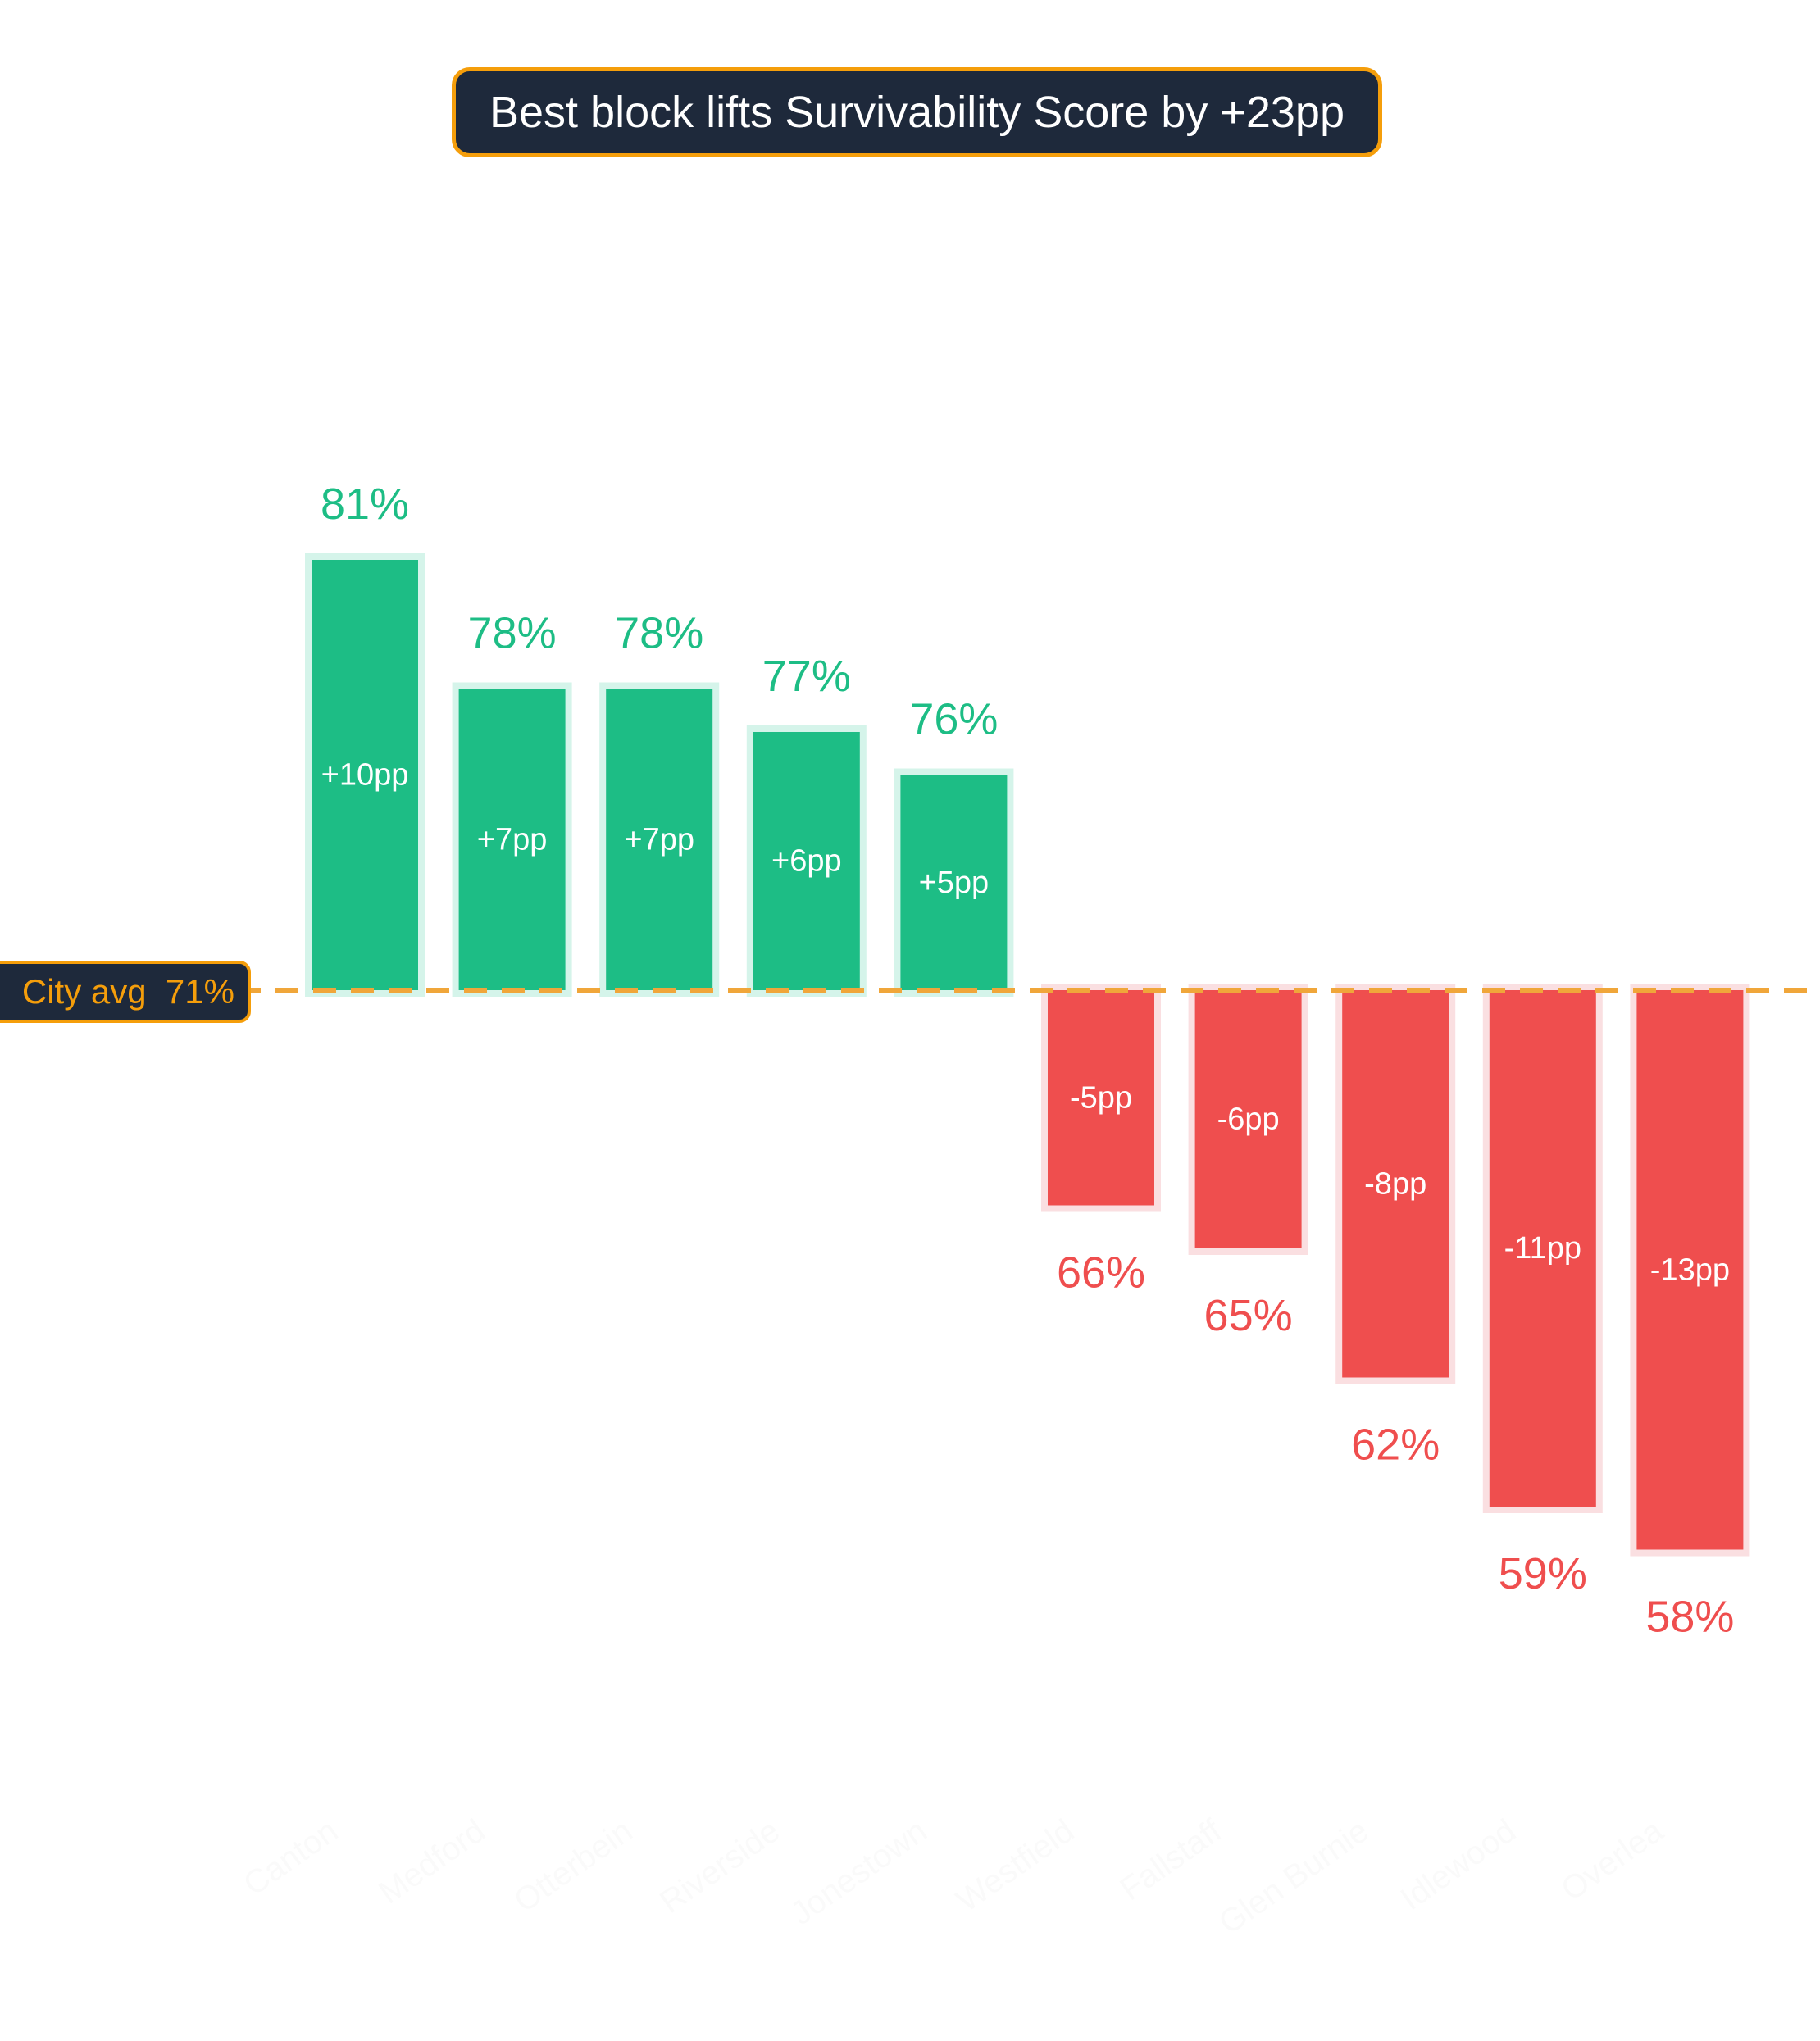  Describe the element at coordinates (953, 719) in the screenshot. I see `value-label: 76%` at that location.